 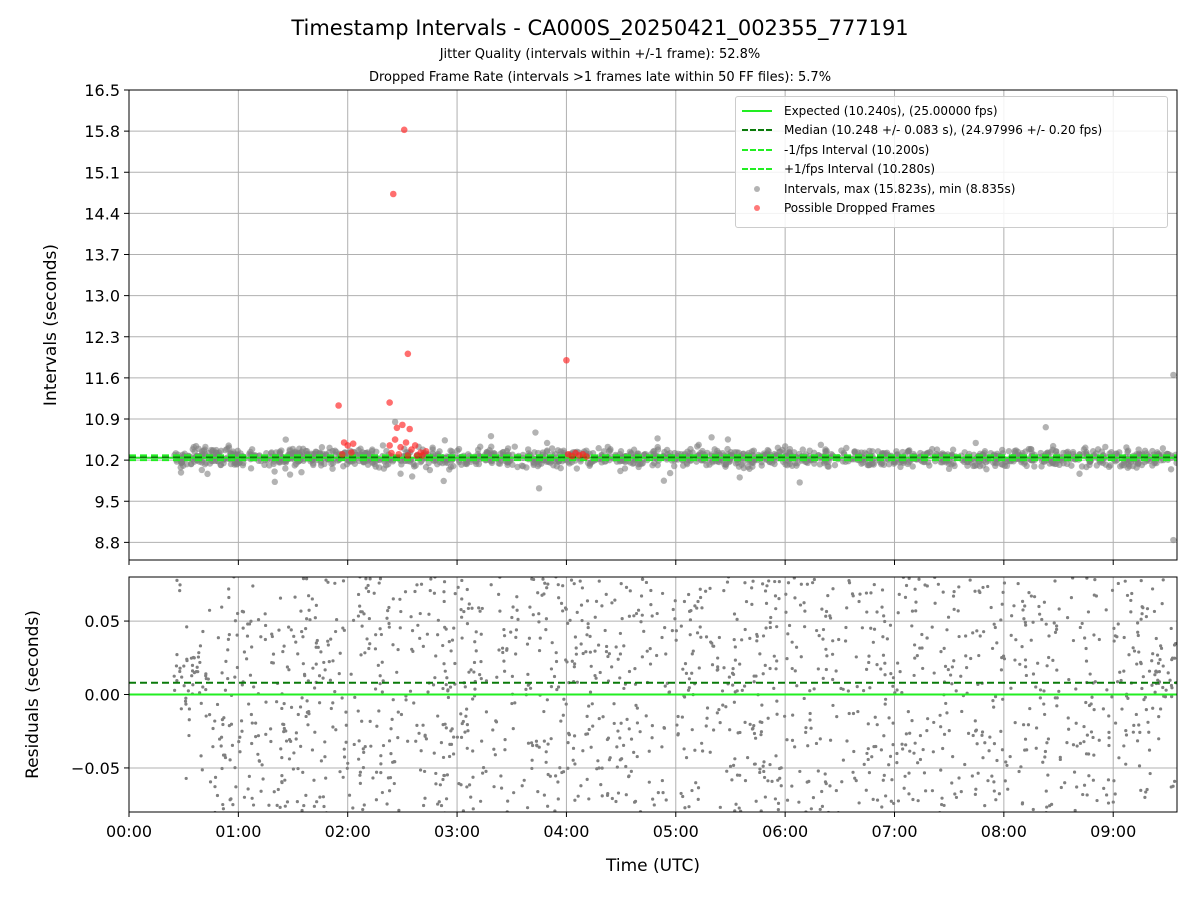 I want to click on top-ytick-label: 14.4, so click(x=102, y=213).